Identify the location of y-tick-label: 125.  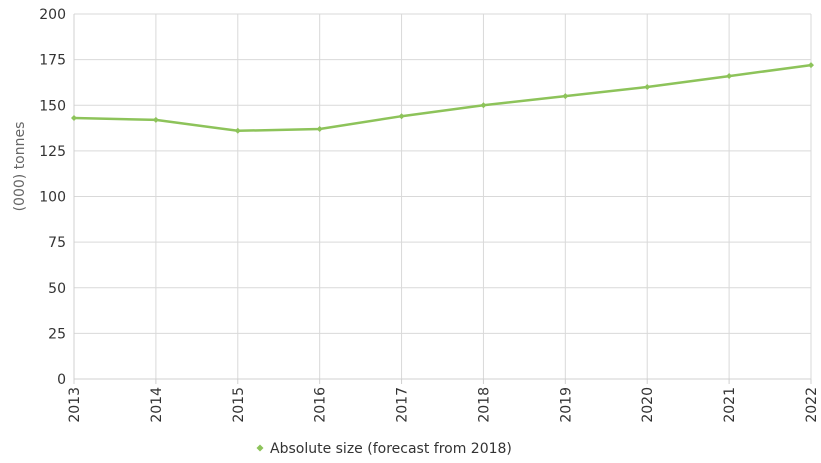
(52, 152).